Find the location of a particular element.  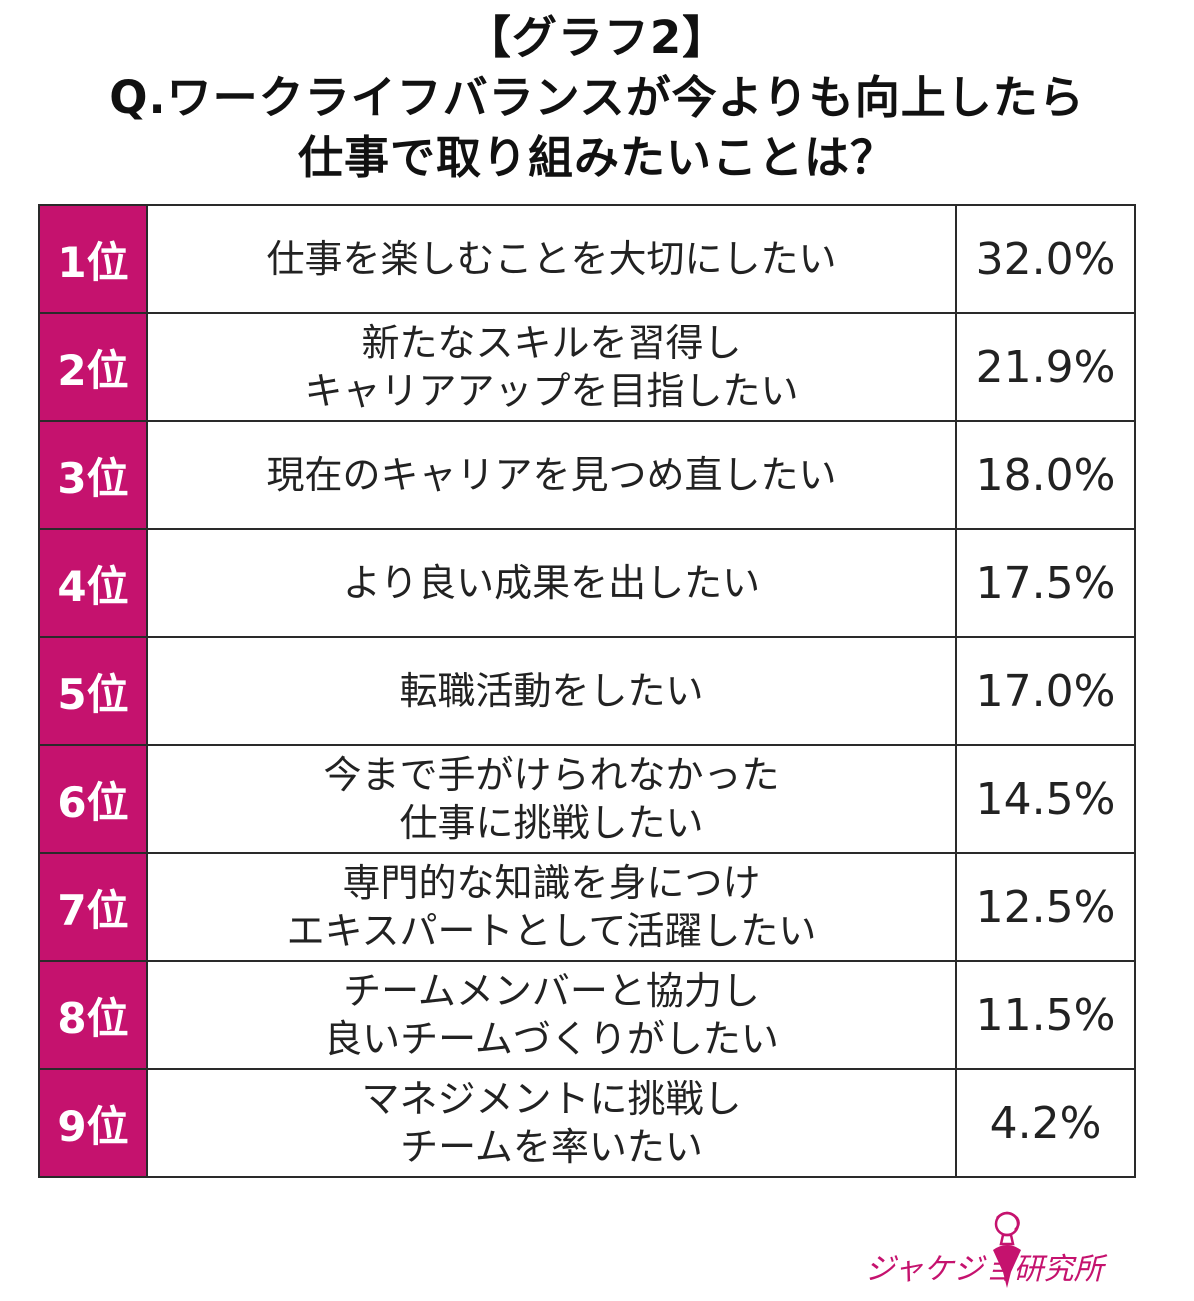

percent-value: 4.2% is located at coordinates (1045, 1123).